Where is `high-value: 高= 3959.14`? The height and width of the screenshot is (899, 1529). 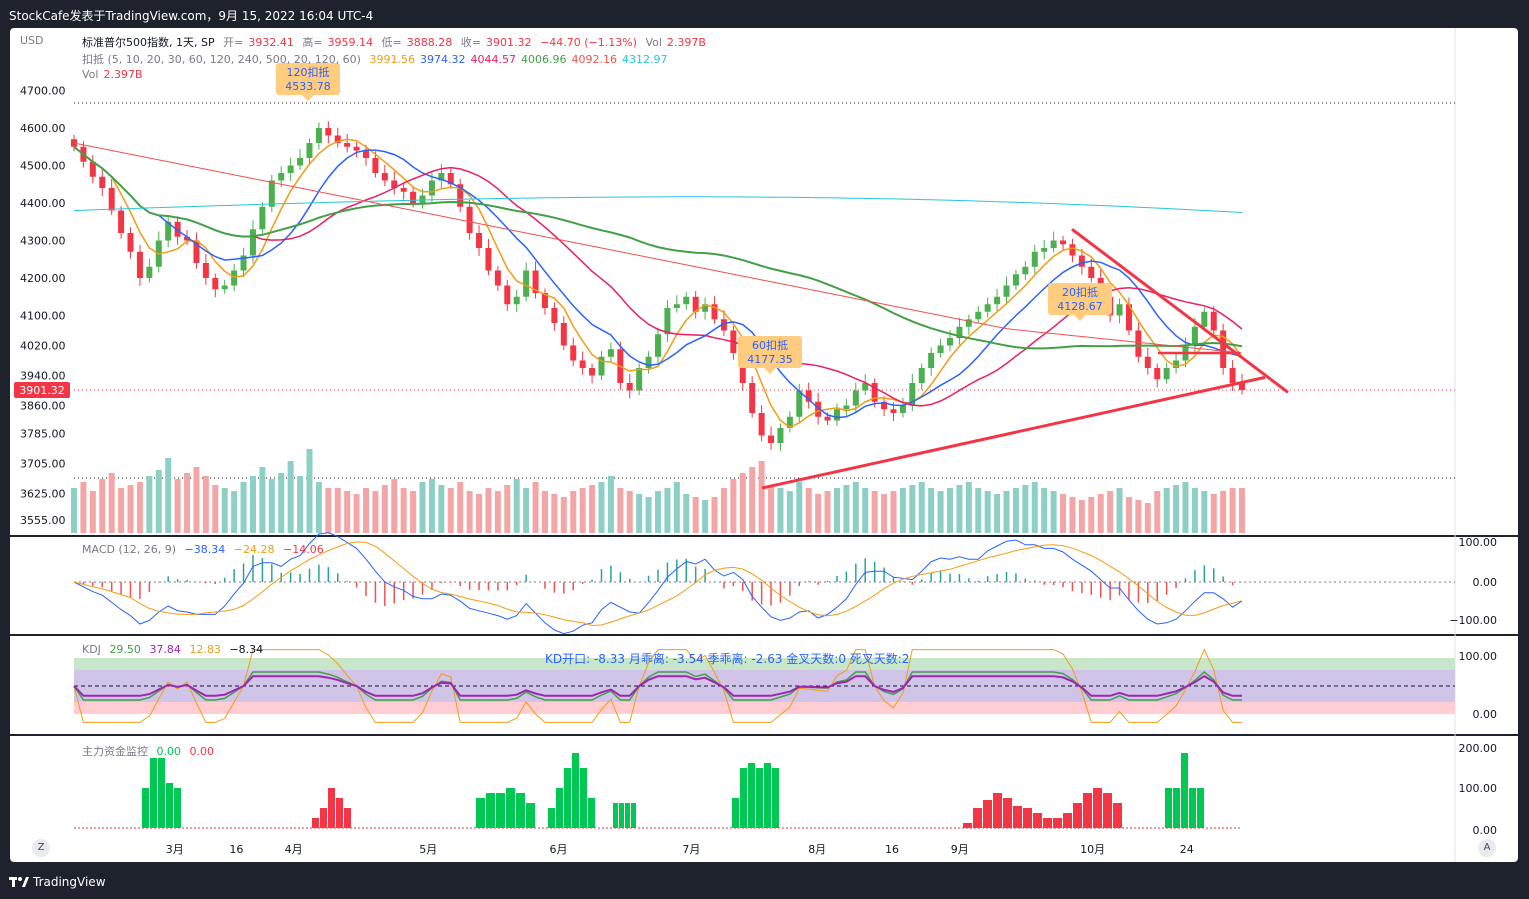
high-value: 高= 3959.14 is located at coordinates (338, 42).